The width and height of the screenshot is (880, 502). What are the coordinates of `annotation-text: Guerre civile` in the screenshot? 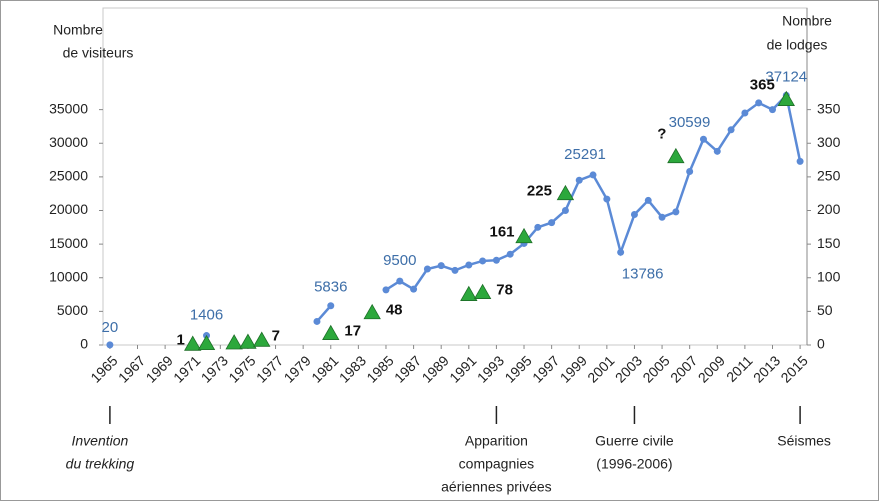 It's located at (634, 441).